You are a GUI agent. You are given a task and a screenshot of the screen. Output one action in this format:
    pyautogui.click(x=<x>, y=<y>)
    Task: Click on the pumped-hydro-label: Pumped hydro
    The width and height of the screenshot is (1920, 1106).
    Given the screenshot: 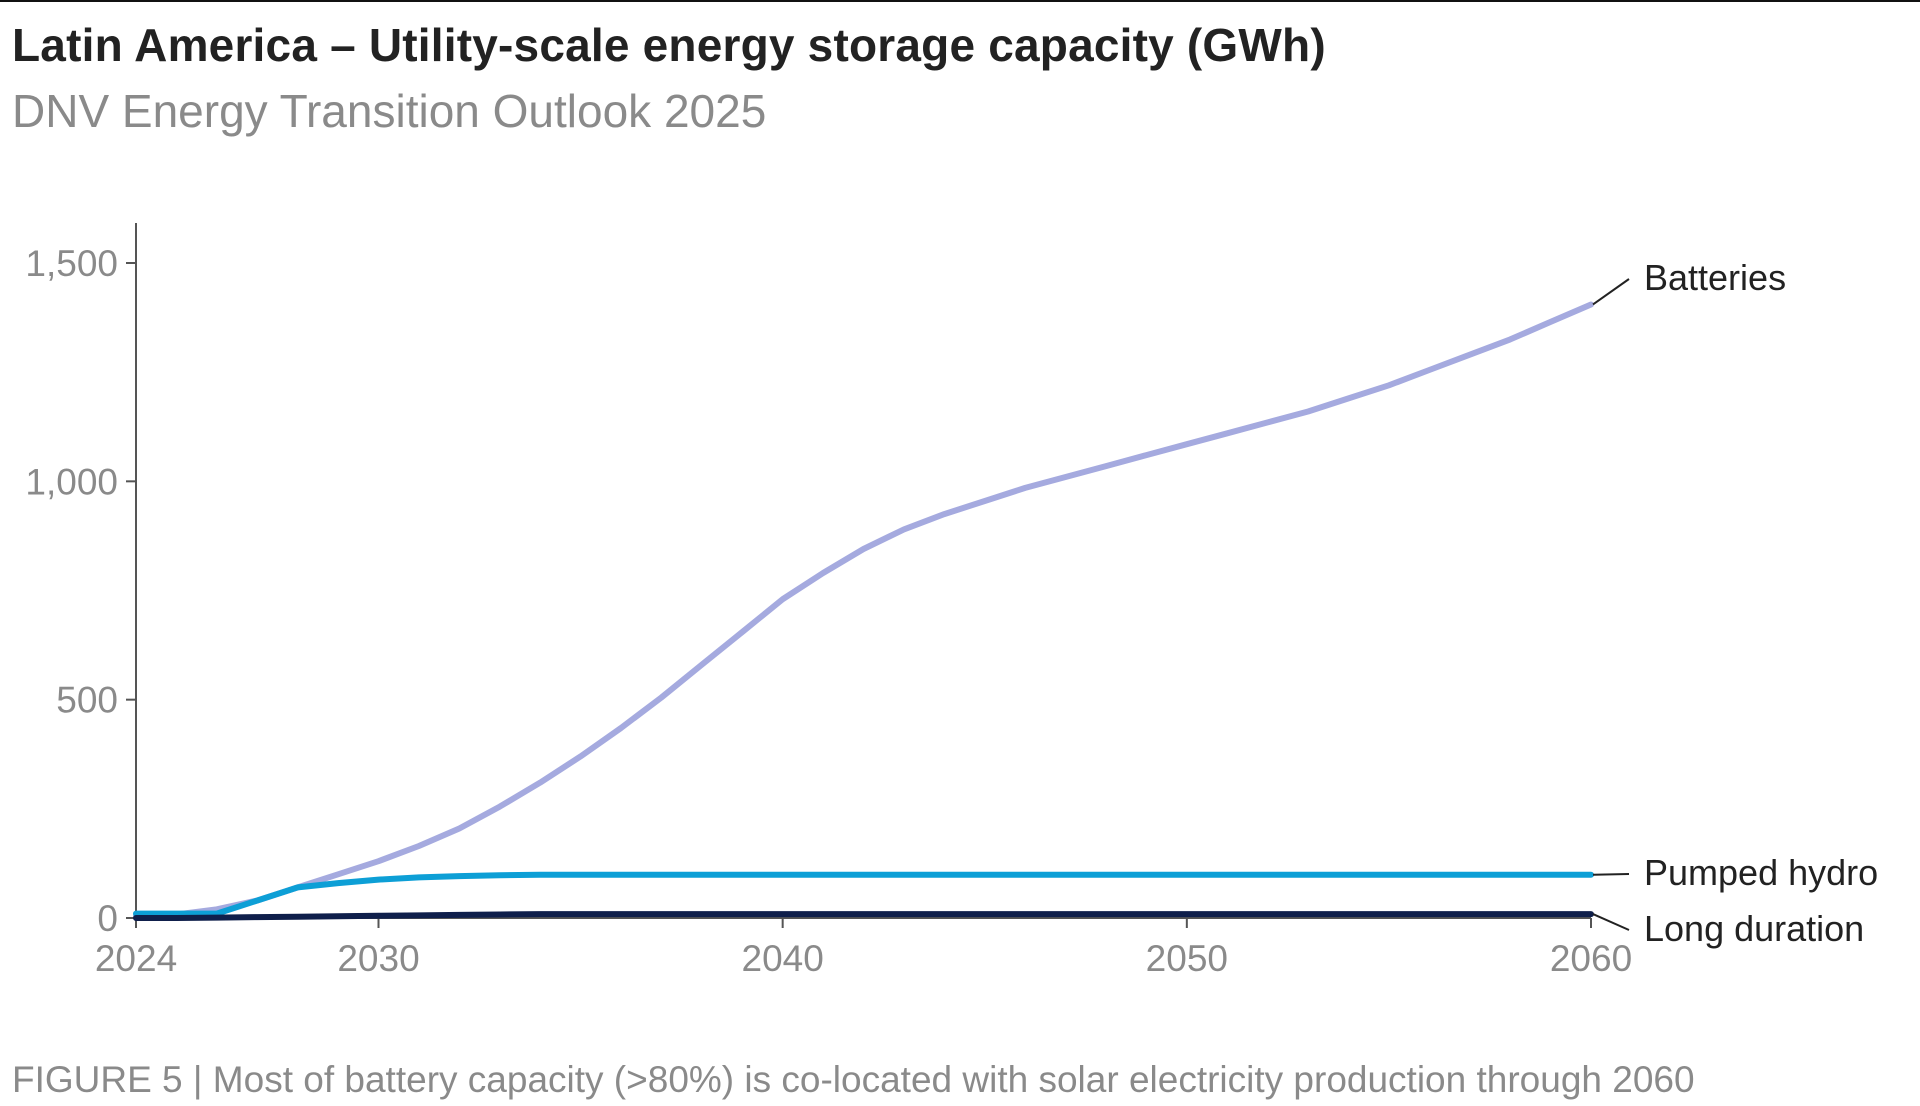 What is the action you would take?
    pyautogui.click(x=1761, y=872)
    